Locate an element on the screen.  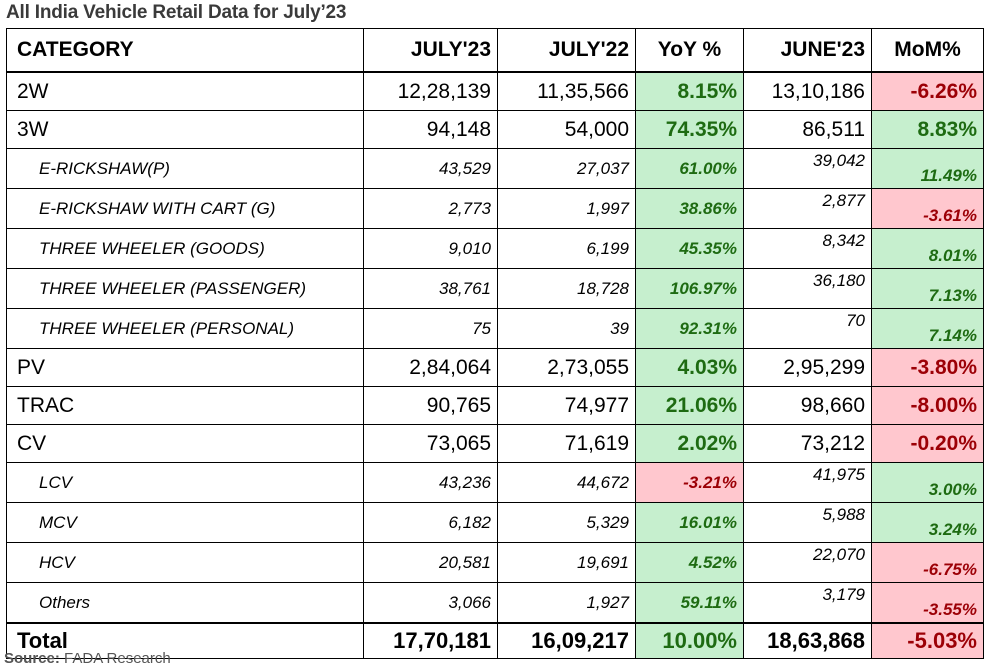
june23-cell: 2,877 is located at coordinates (807, 208).